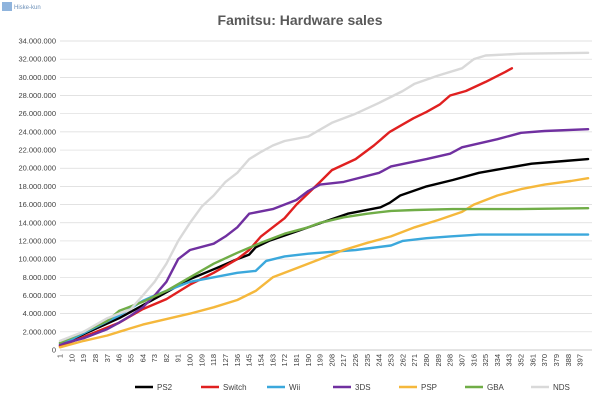 This screenshot has width=600, height=402. What do you see at coordinates (521, 360) in the screenshot?
I see `x-tick-label: 352` at bounding box center [521, 360].